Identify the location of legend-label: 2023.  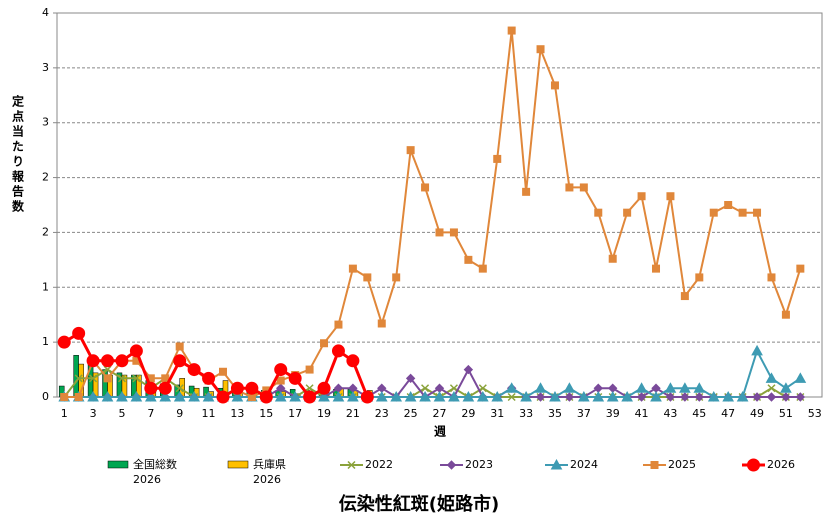
(479, 464).